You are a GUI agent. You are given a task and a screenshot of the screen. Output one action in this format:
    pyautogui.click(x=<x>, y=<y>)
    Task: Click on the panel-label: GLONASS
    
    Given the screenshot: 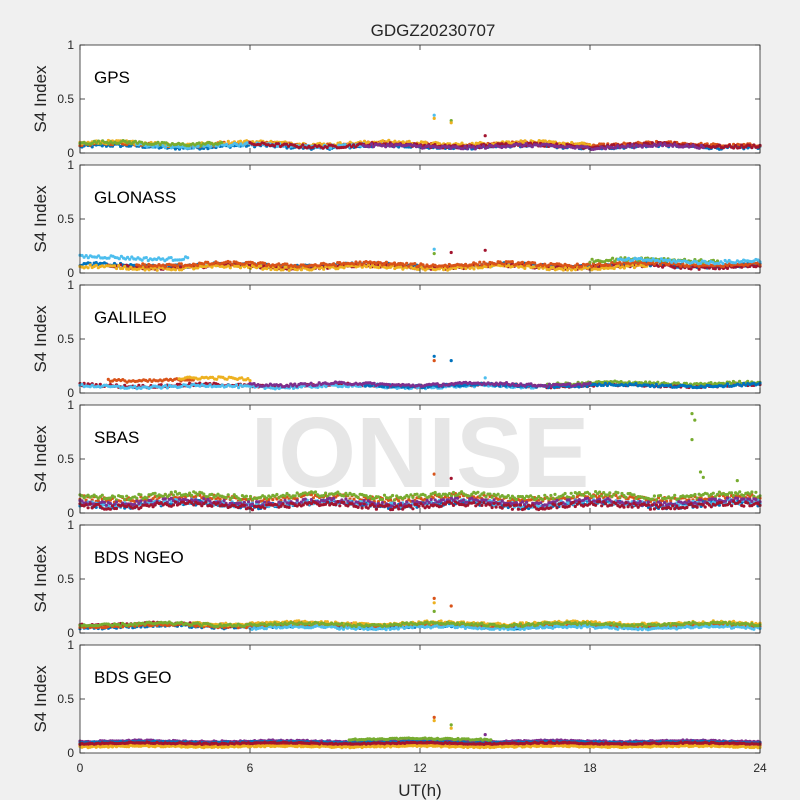 What is the action you would take?
    pyautogui.click(x=135, y=197)
    